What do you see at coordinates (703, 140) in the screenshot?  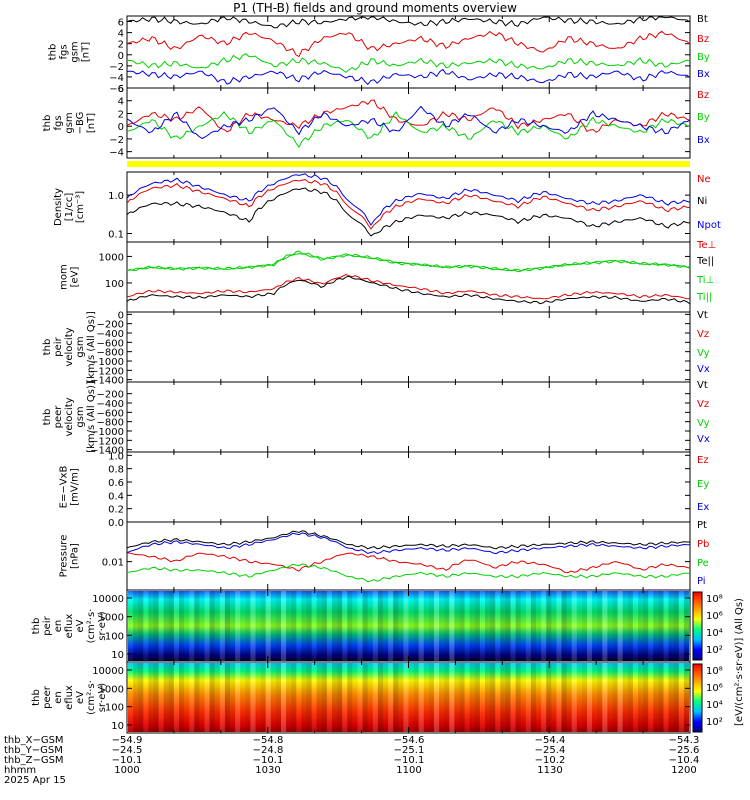 I see `legend-entry: Bx` at bounding box center [703, 140].